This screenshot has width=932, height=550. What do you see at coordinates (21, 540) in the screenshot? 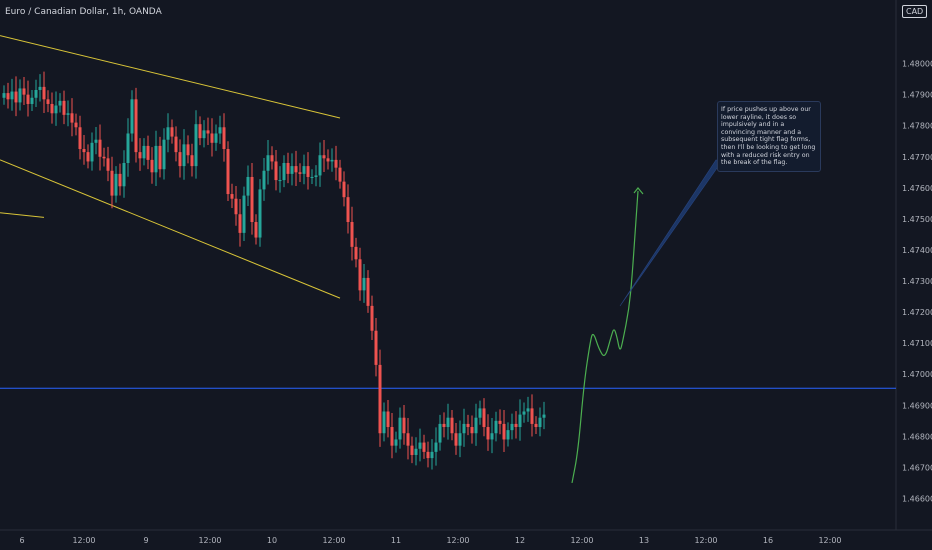
I see `x-tick-label: 6` at bounding box center [21, 540].